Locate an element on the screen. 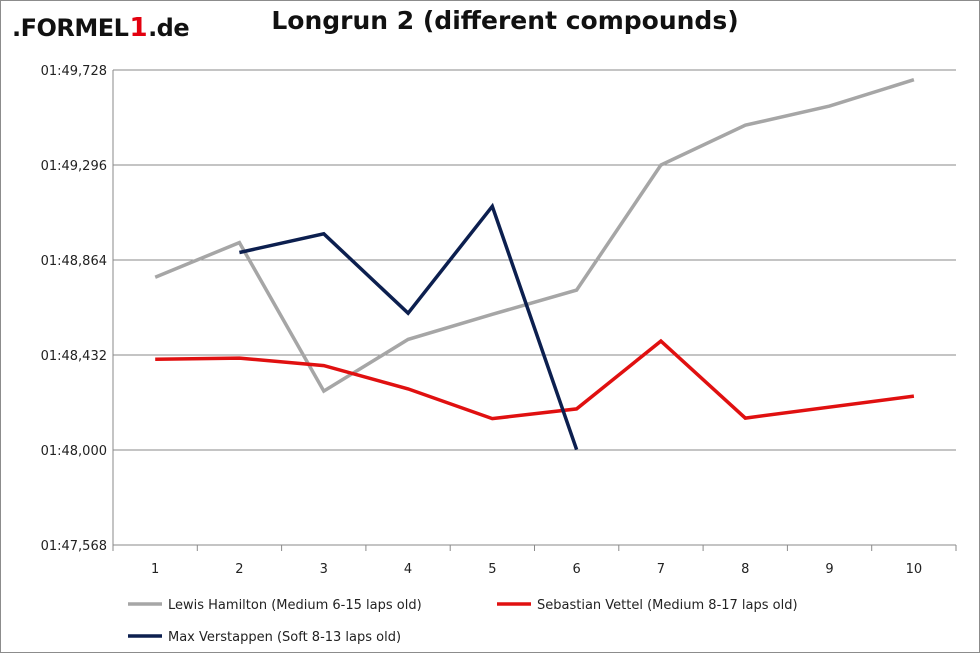 This screenshot has width=980, height=653. formel1-logo: .FORMEL1.de is located at coordinates (101, 28).